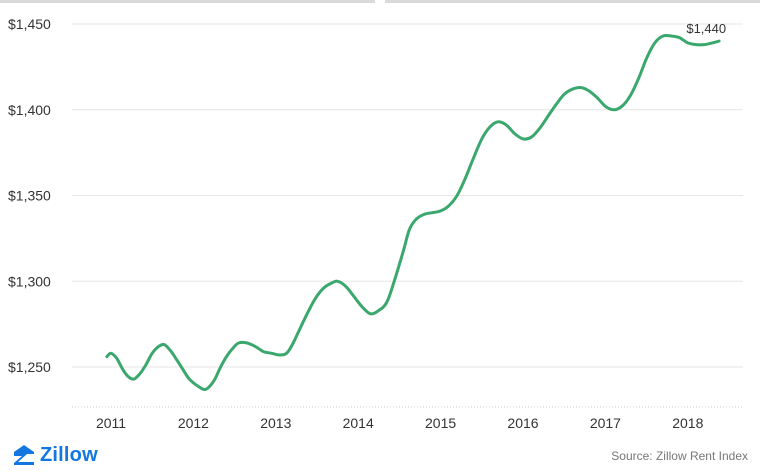 This screenshot has height=475, width=760. I want to click on zillow-logo: Zillow, so click(55, 455).